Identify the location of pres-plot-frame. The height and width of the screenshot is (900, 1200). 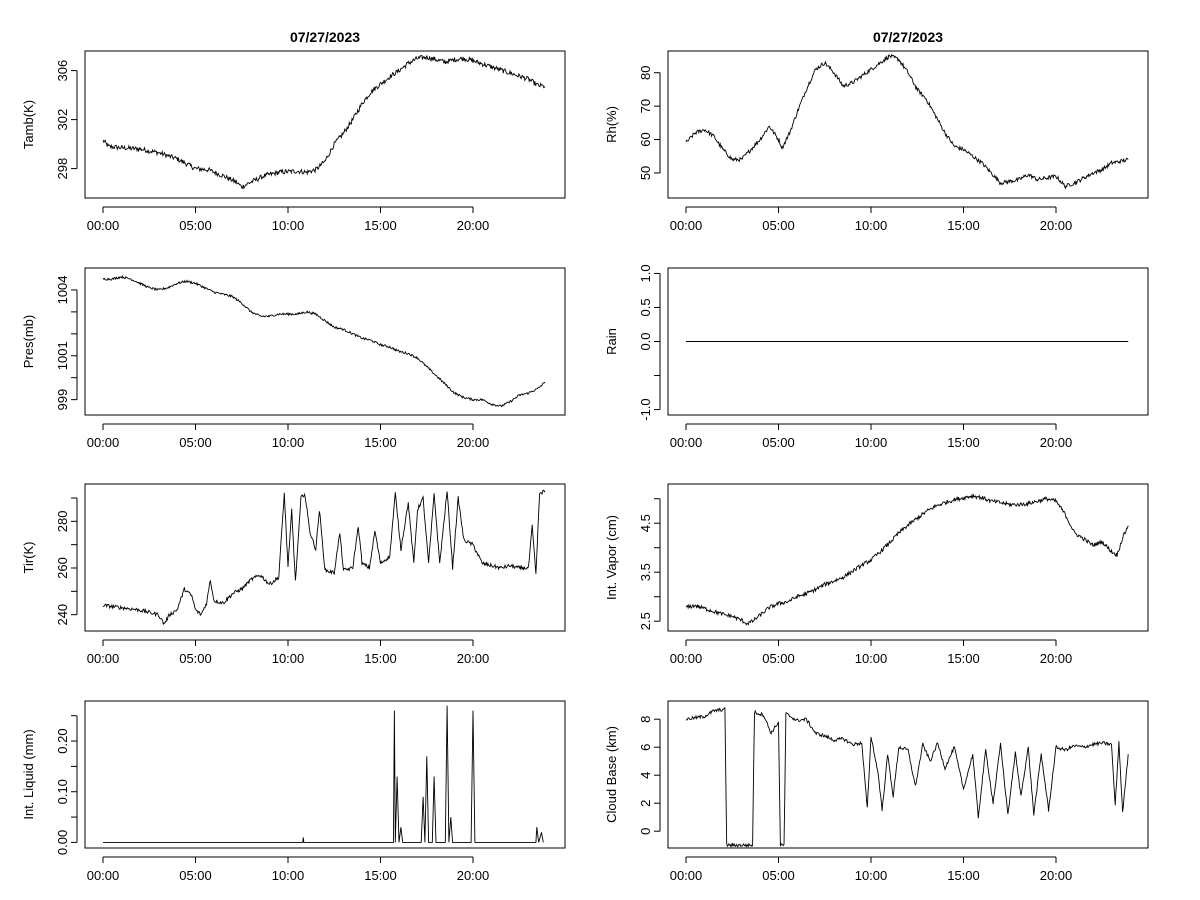
(325, 341).